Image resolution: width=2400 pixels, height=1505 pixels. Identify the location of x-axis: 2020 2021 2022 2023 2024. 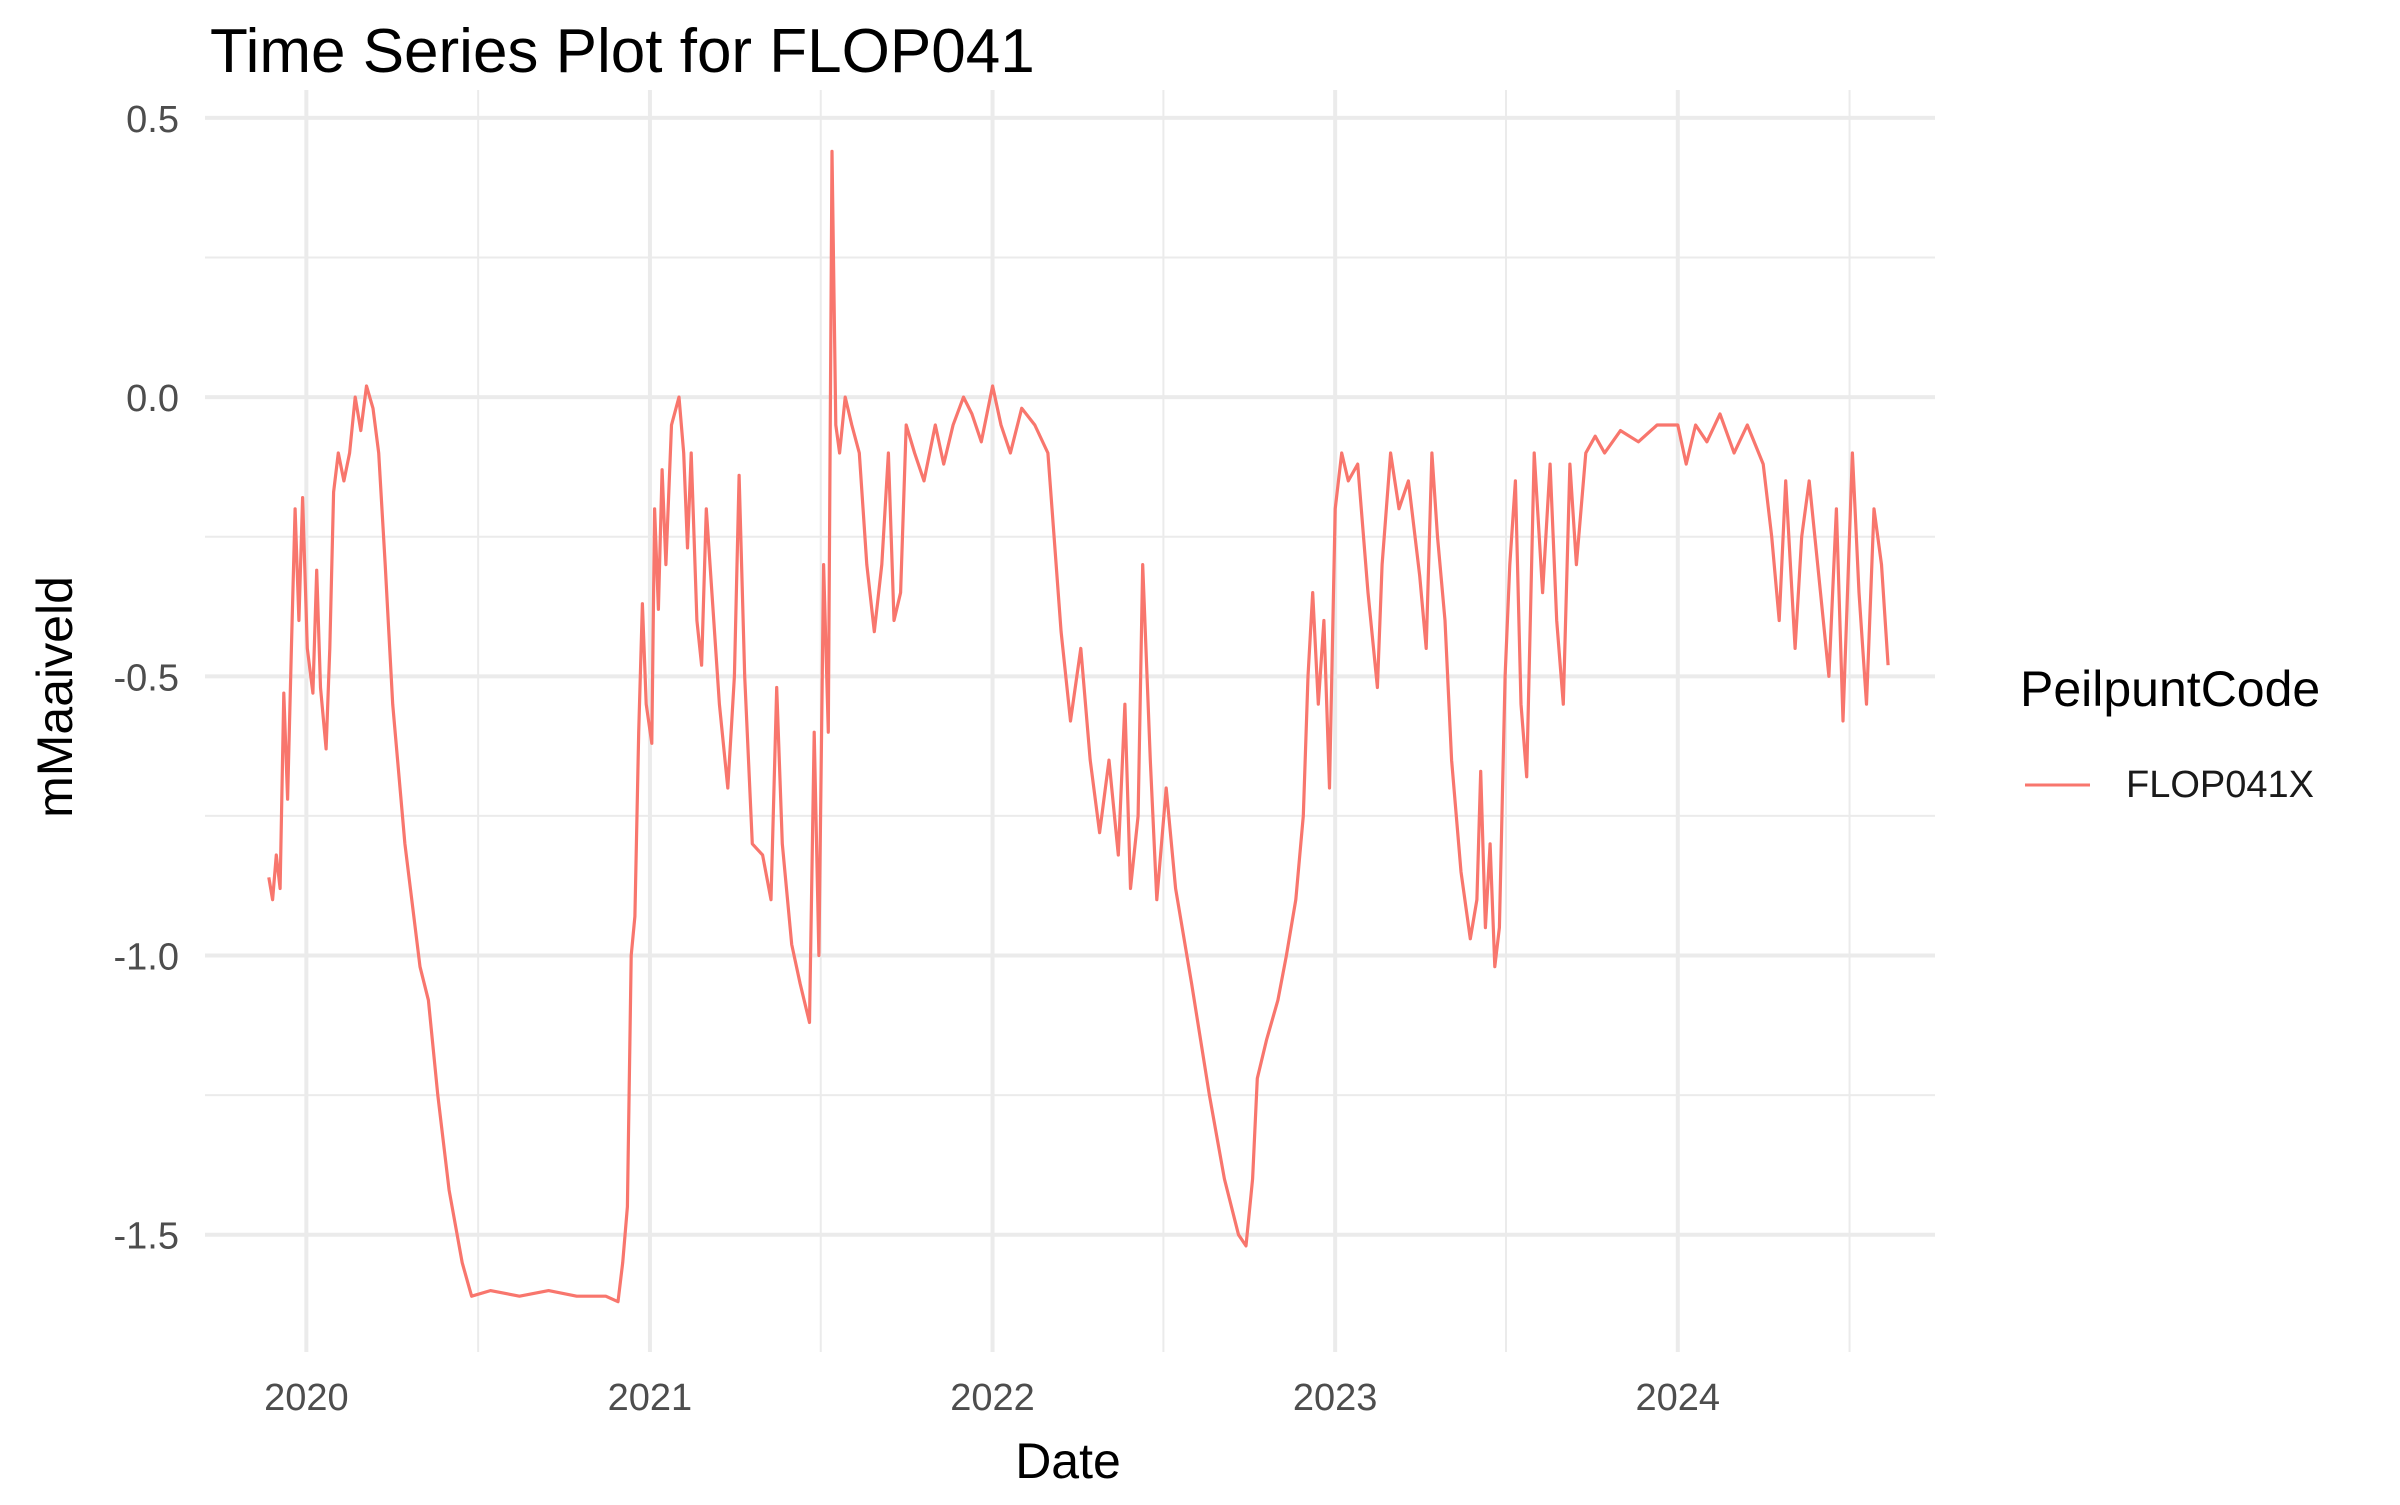
(992, 1398).